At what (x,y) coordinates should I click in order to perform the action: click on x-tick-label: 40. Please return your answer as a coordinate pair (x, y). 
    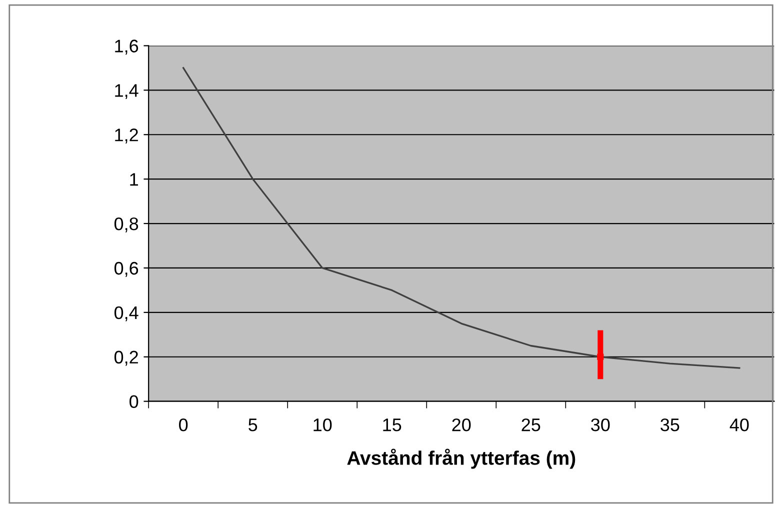
    Looking at the image, I should click on (739, 425).